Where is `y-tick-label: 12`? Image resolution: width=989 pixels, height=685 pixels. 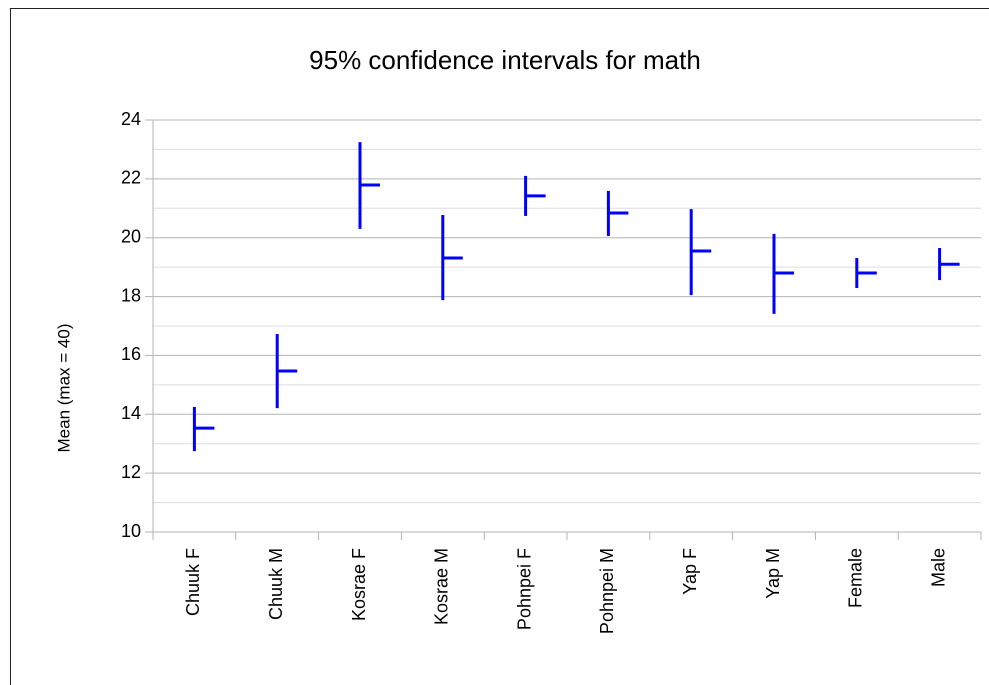 y-tick-label: 12 is located at coordinates (131, 472).